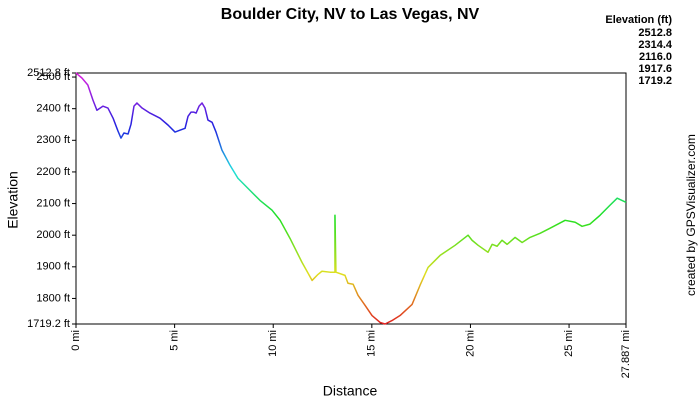  I want to click on y-tick-label: 2512.8 ft, so click(48, 73).